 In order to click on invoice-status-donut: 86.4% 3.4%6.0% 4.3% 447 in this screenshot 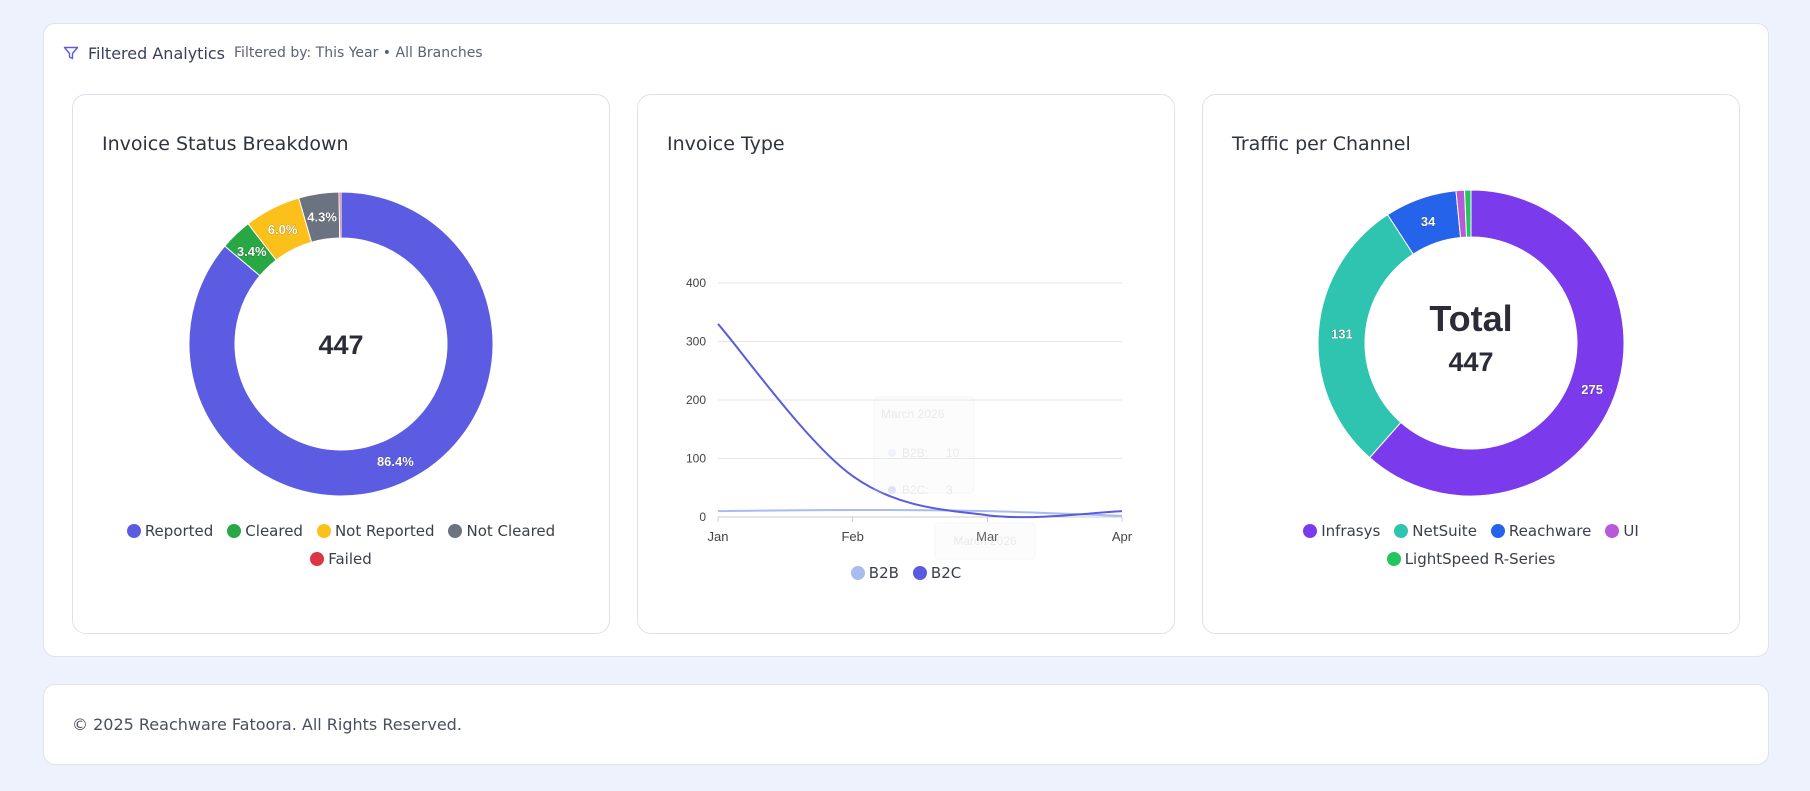, I will do `click(341, 344)`.